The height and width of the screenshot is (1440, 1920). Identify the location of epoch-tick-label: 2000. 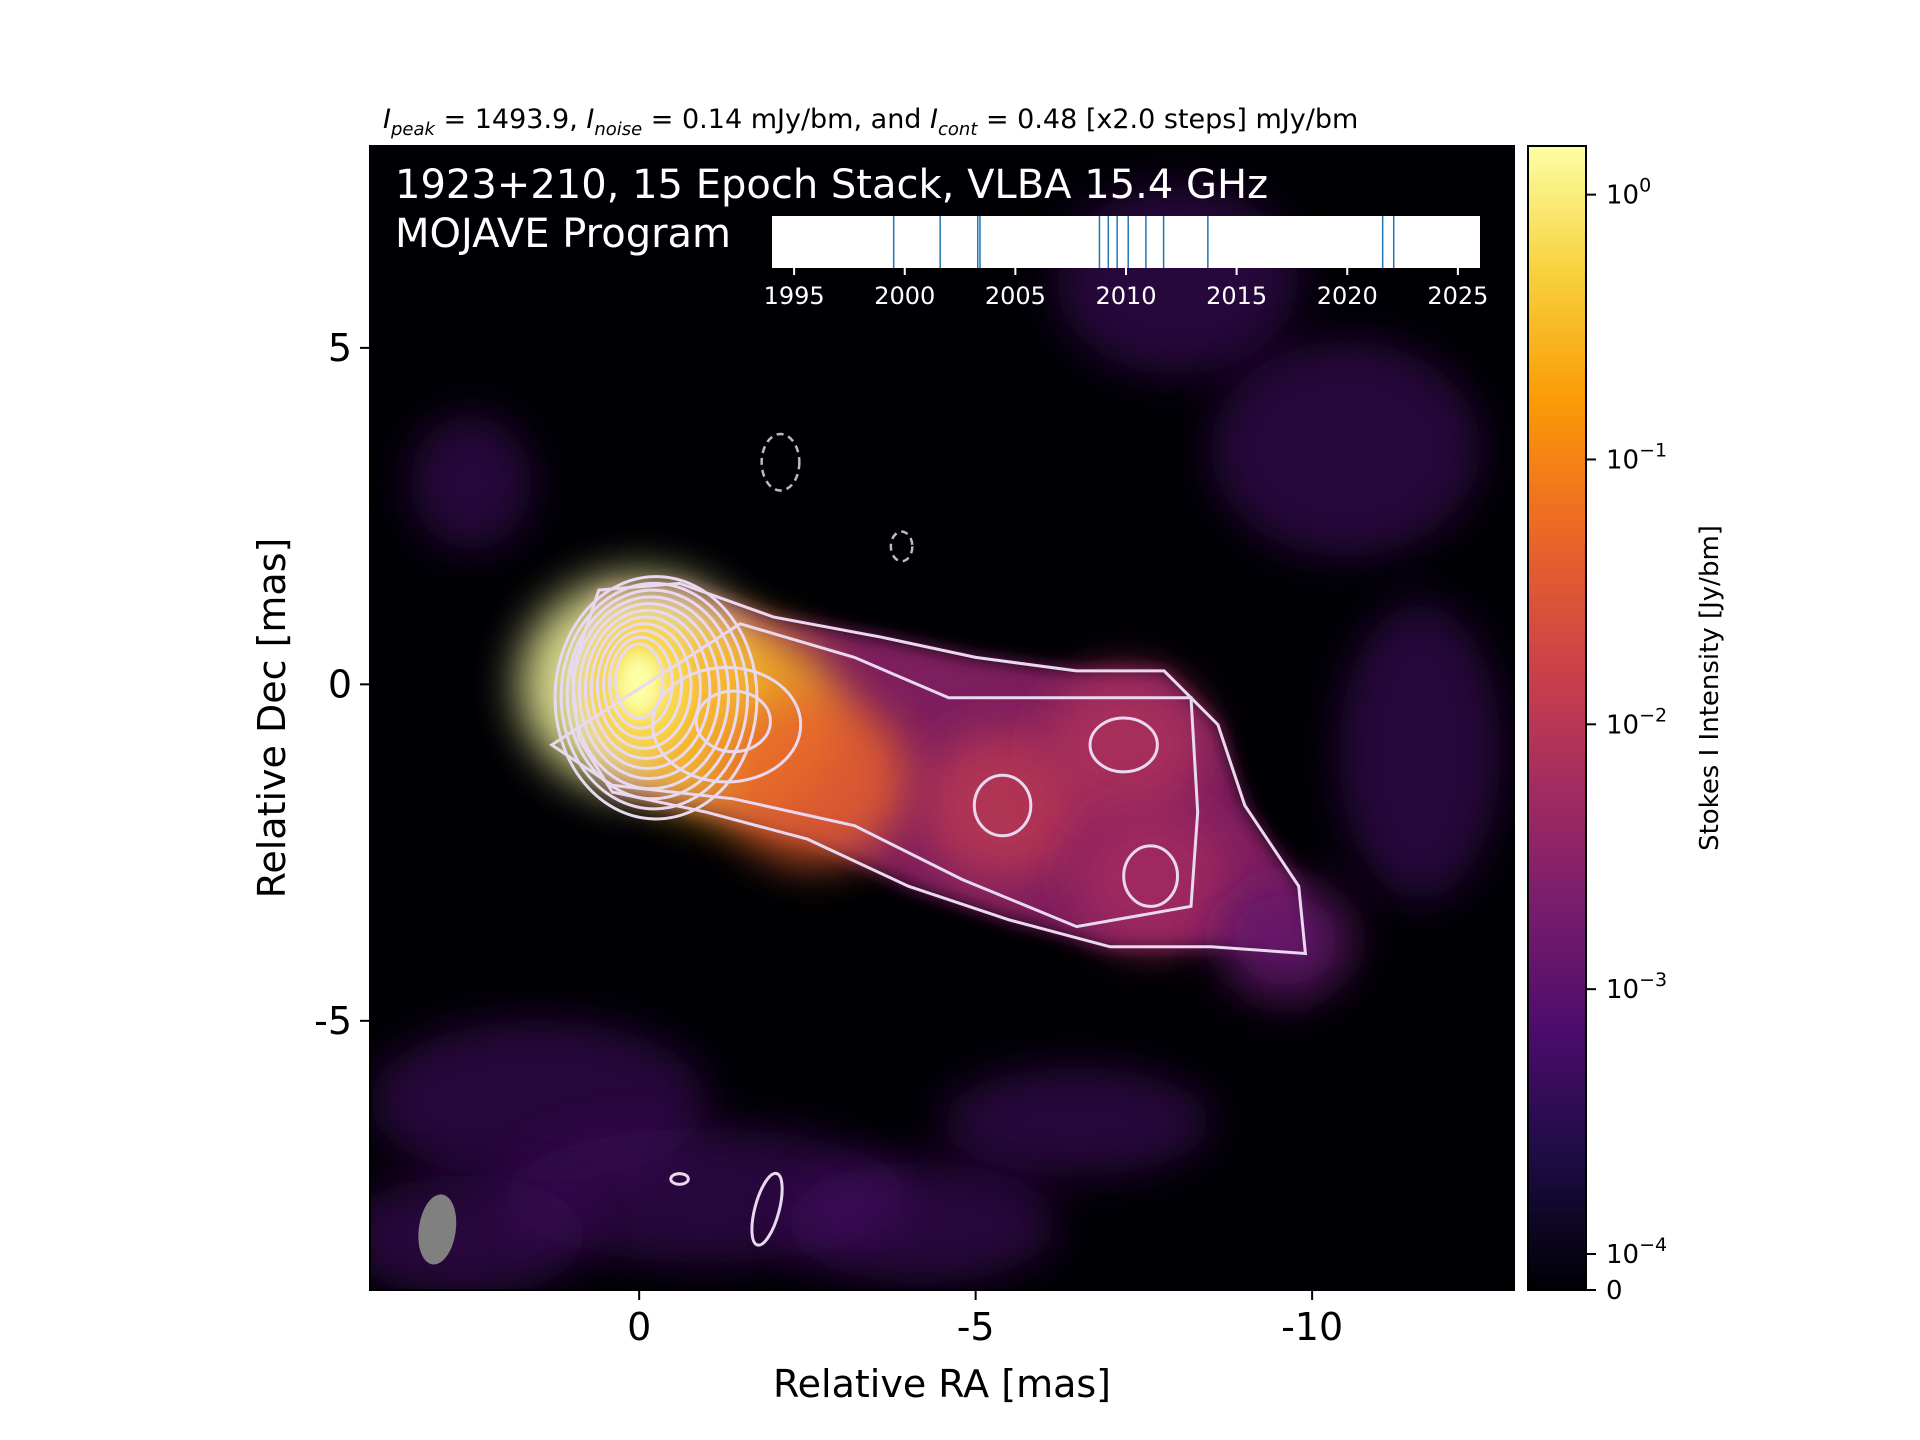
(904, 296).